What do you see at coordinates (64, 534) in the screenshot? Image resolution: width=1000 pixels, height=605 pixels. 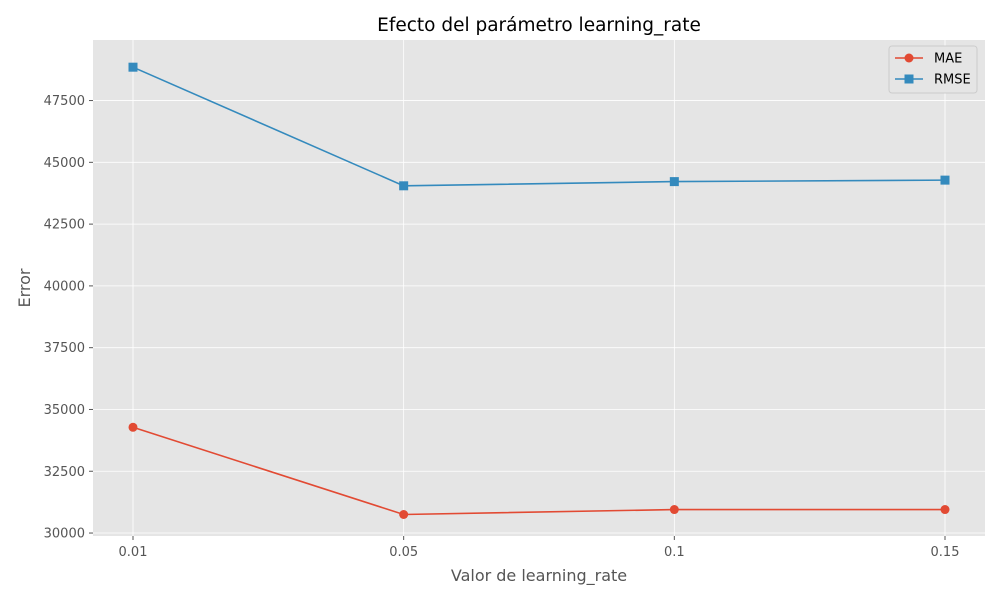 I see `y-tick-label: 30000` at bounding box center [64, 534].